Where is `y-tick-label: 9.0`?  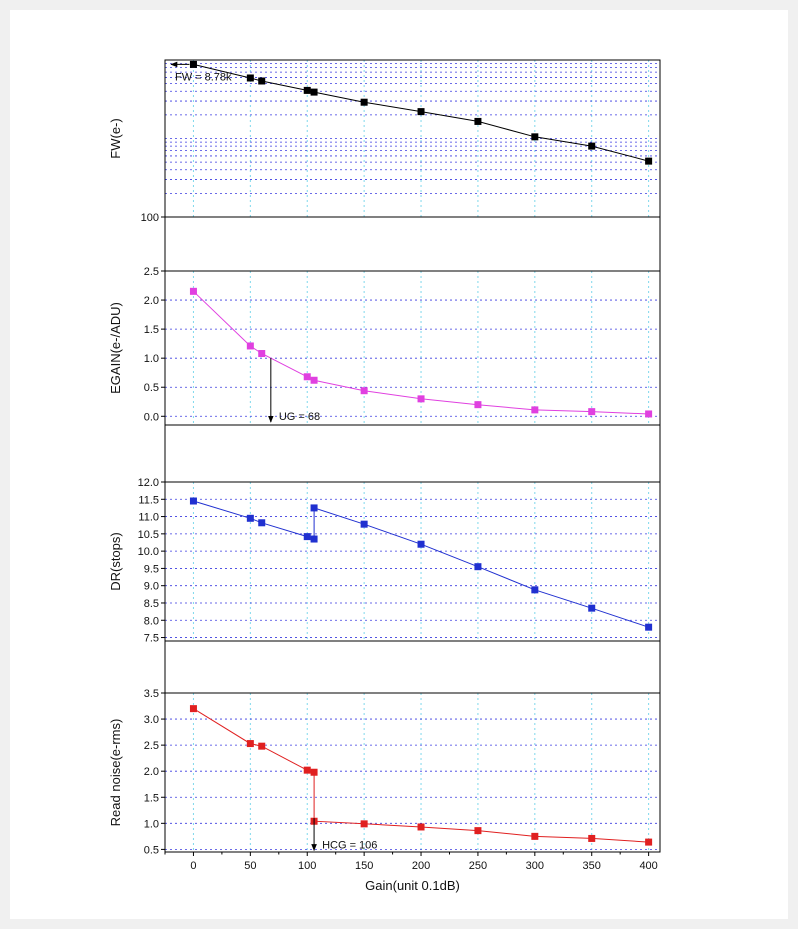
y-tick-label: 9.0 is located at coordinates (151, 587).